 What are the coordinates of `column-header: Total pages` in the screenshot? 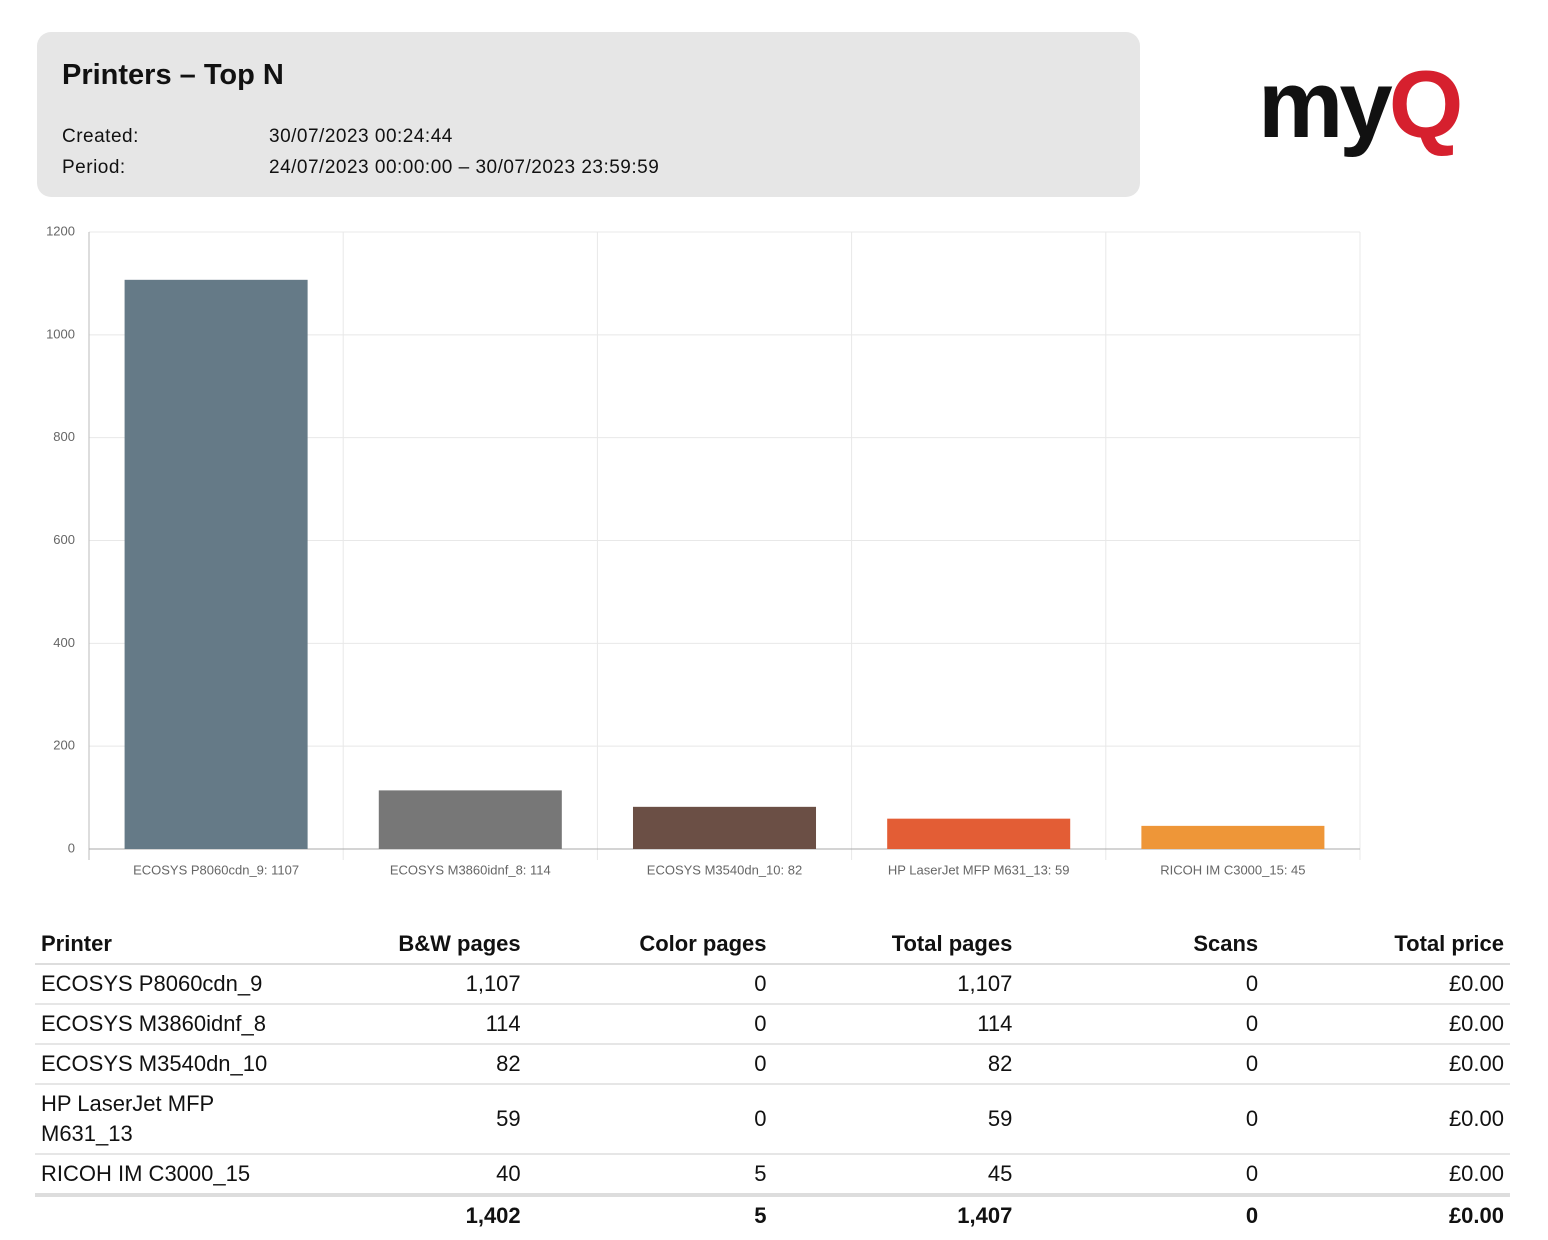 It's located at (895, 945).